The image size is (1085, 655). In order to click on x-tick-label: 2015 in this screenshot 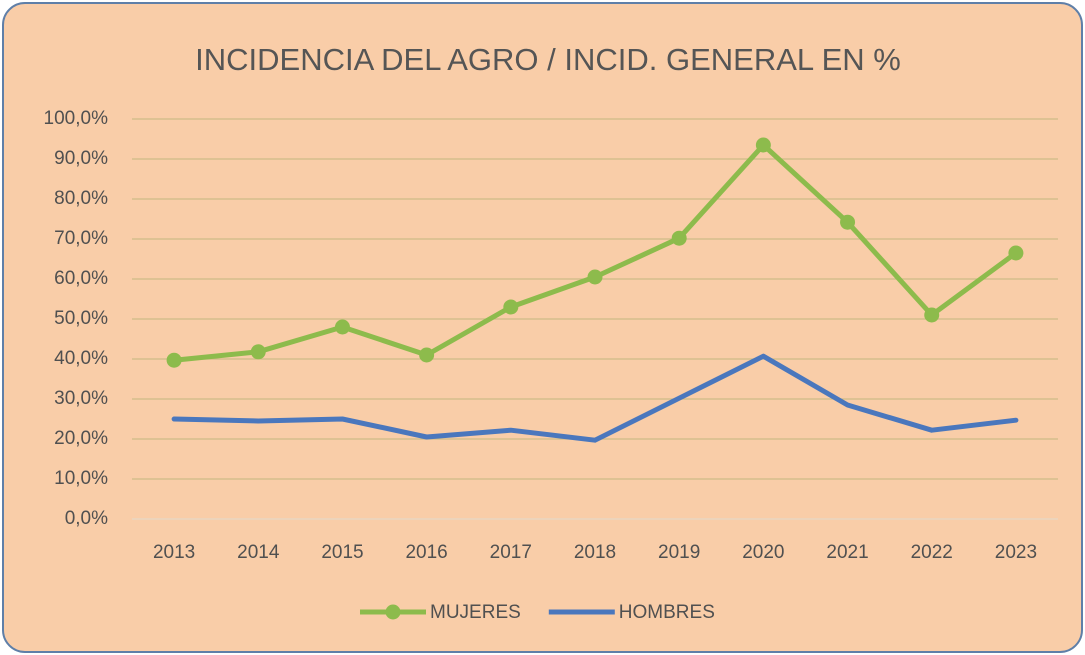, I will do `click(342, 552)`.